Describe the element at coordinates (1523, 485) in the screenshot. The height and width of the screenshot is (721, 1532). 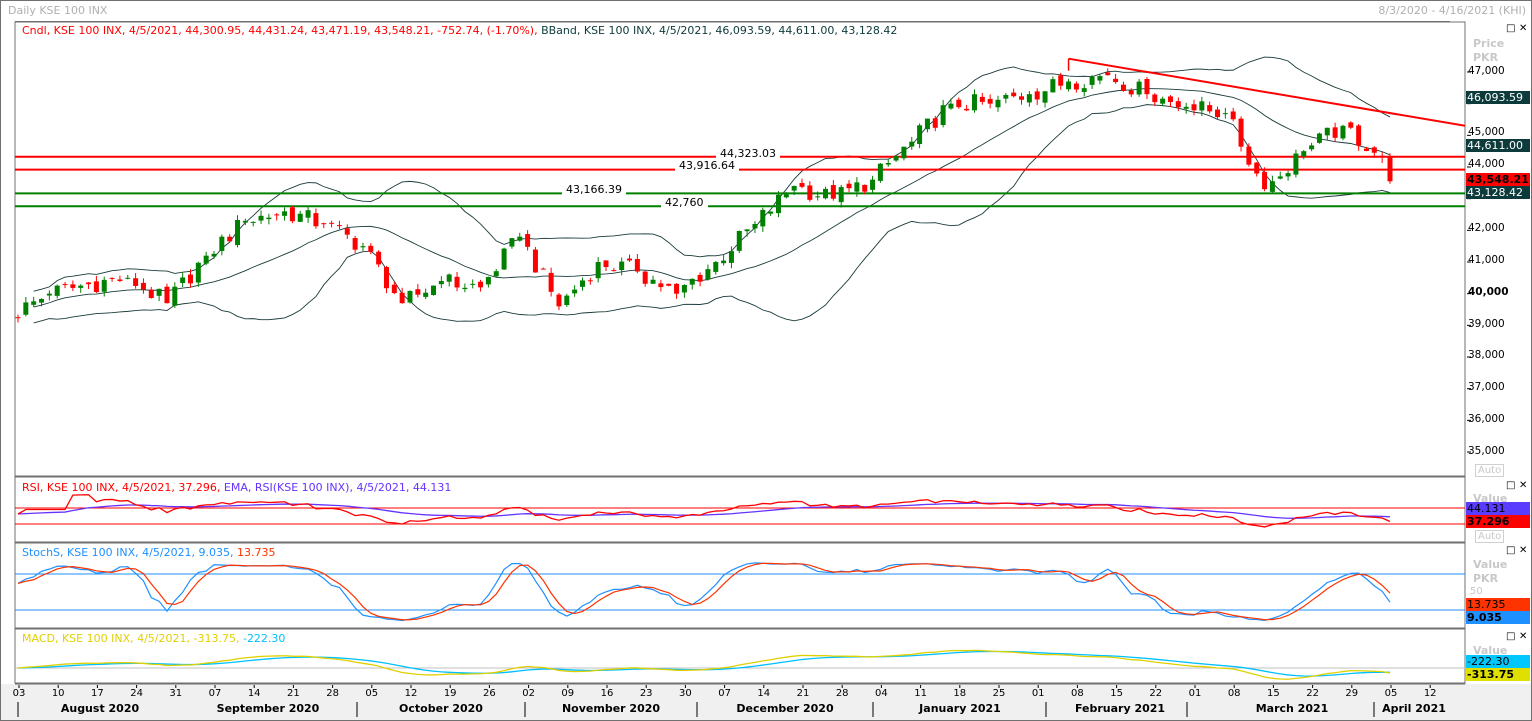
I see `rsi-close-icon: ✕` at that location.